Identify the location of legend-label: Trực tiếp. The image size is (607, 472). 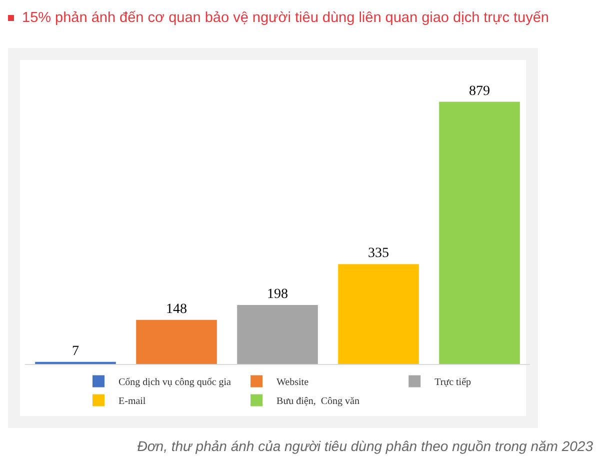
(453, 382).